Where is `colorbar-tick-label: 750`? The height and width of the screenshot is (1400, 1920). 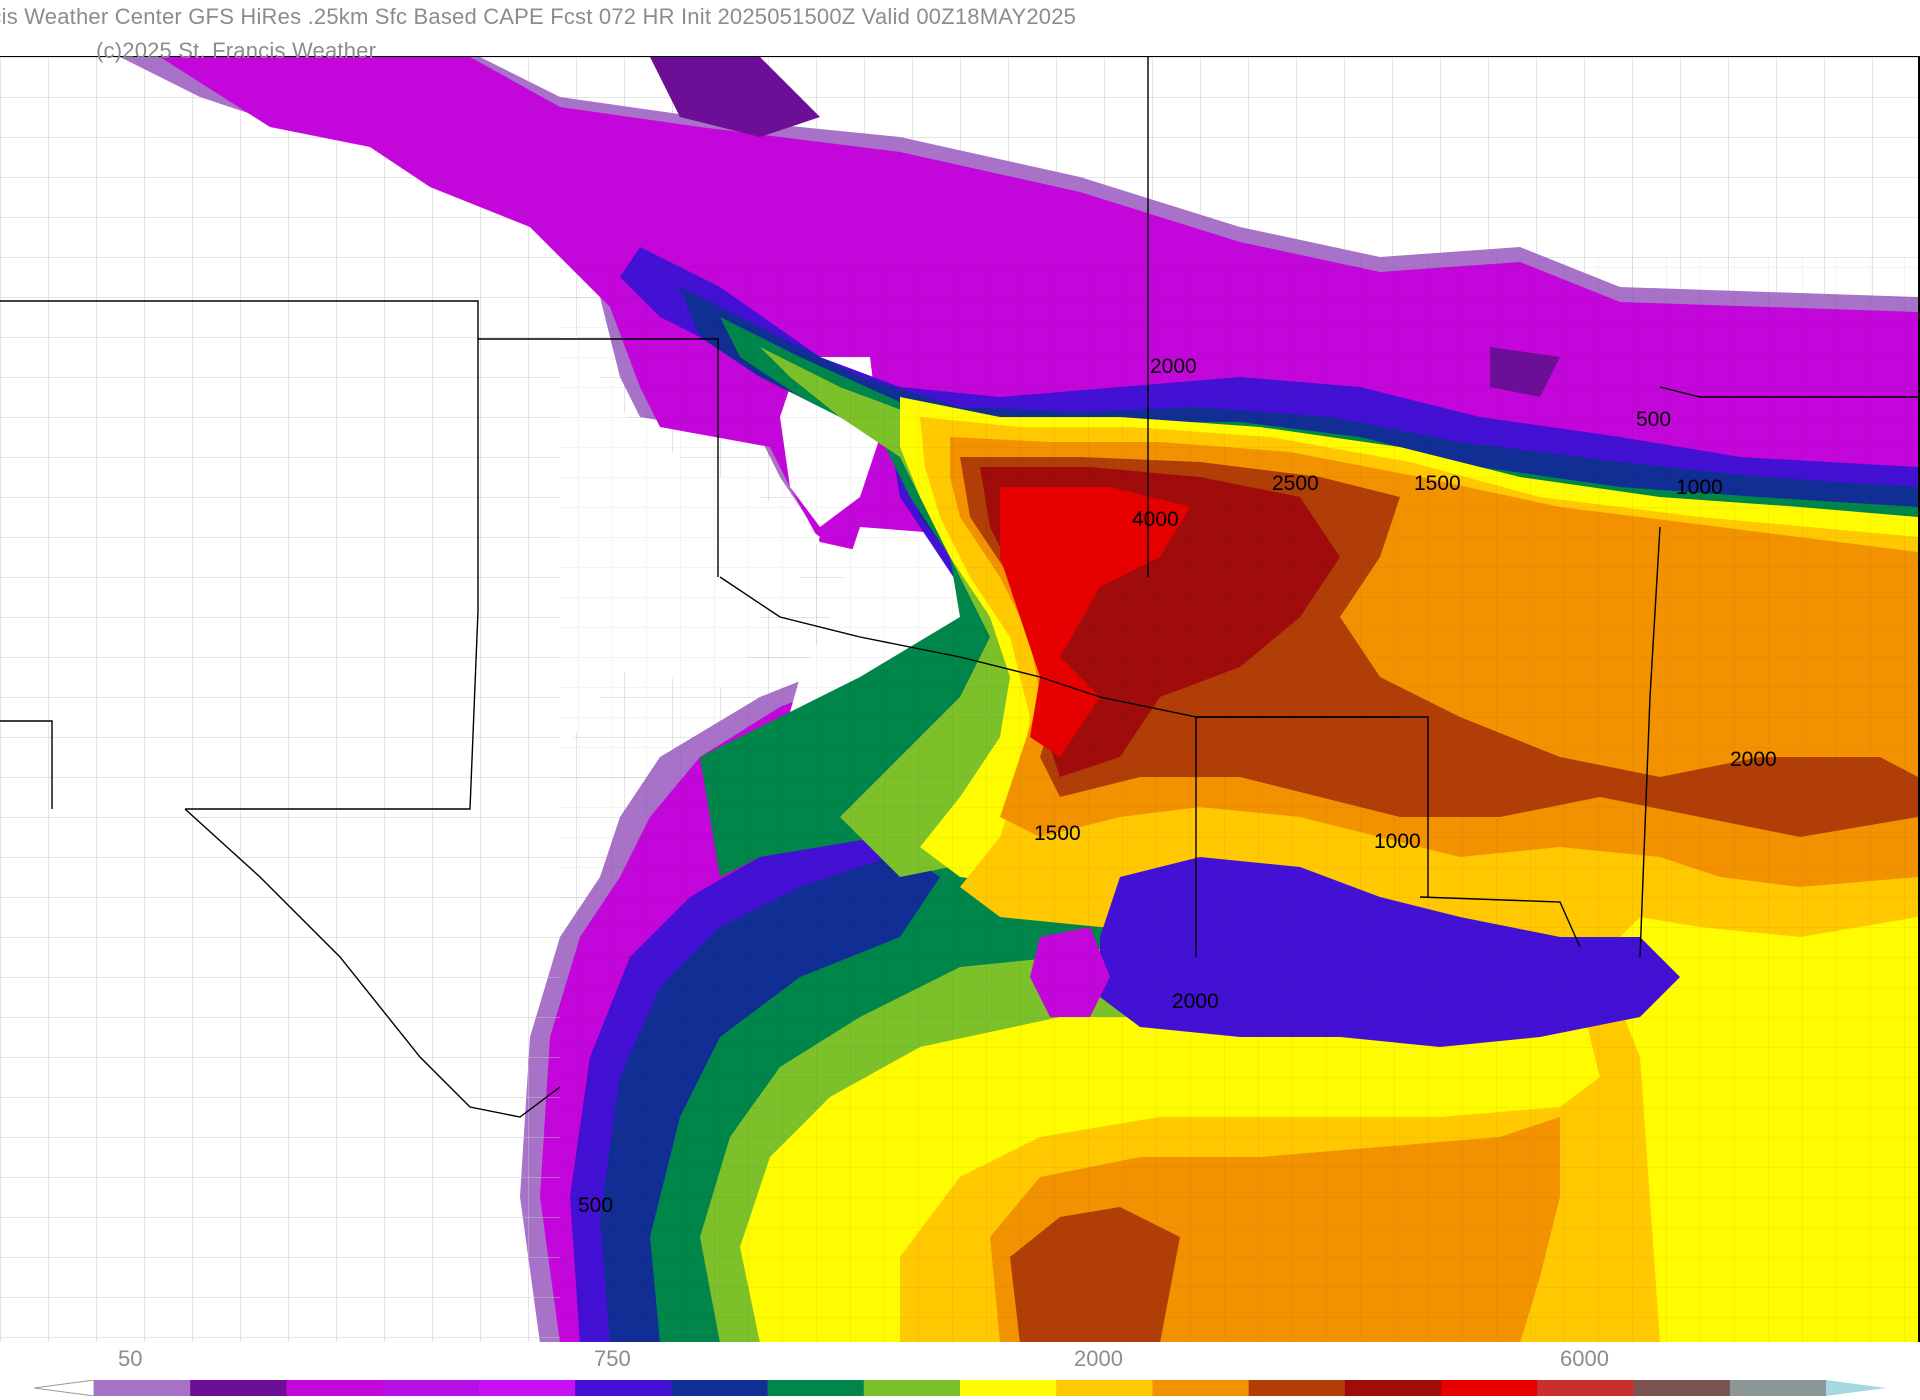
colorbar-tick-label: 750 is located at coordinates (612, 1358).